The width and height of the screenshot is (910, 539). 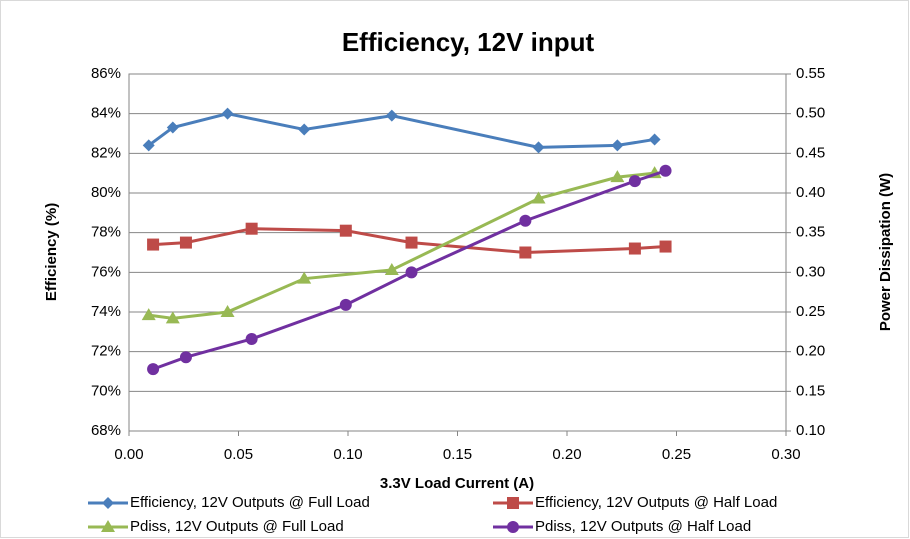 I want to click on y-tick-label: 84%, so click(x=106, y=113).